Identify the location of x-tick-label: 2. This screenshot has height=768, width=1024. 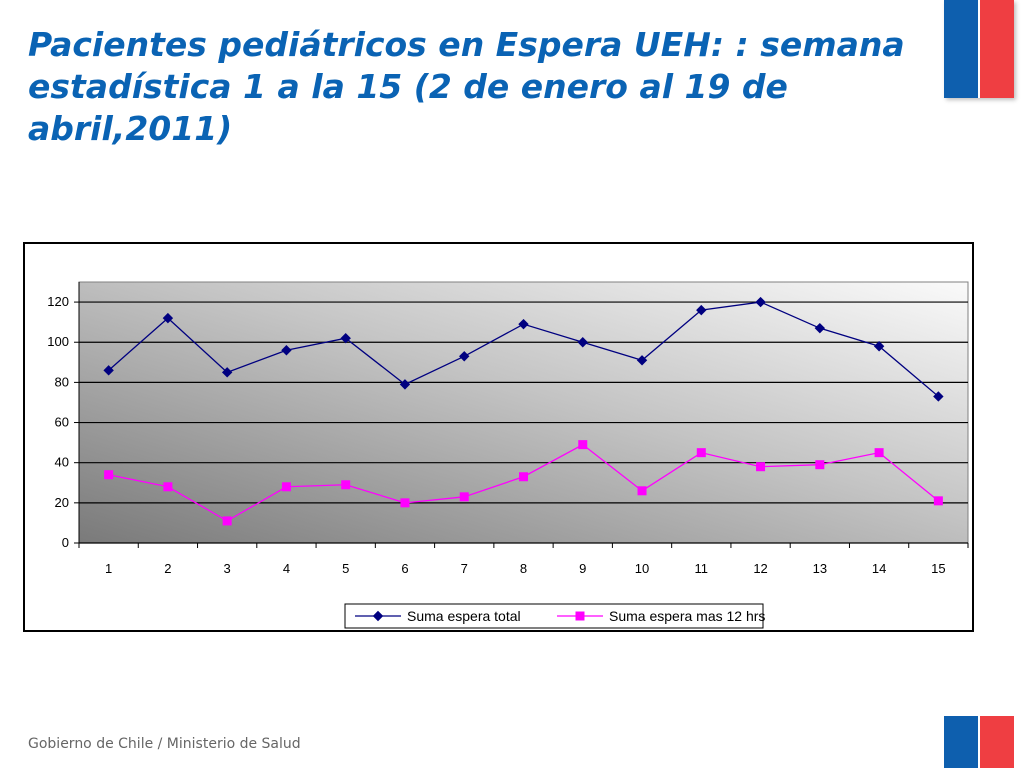
(167, 568).